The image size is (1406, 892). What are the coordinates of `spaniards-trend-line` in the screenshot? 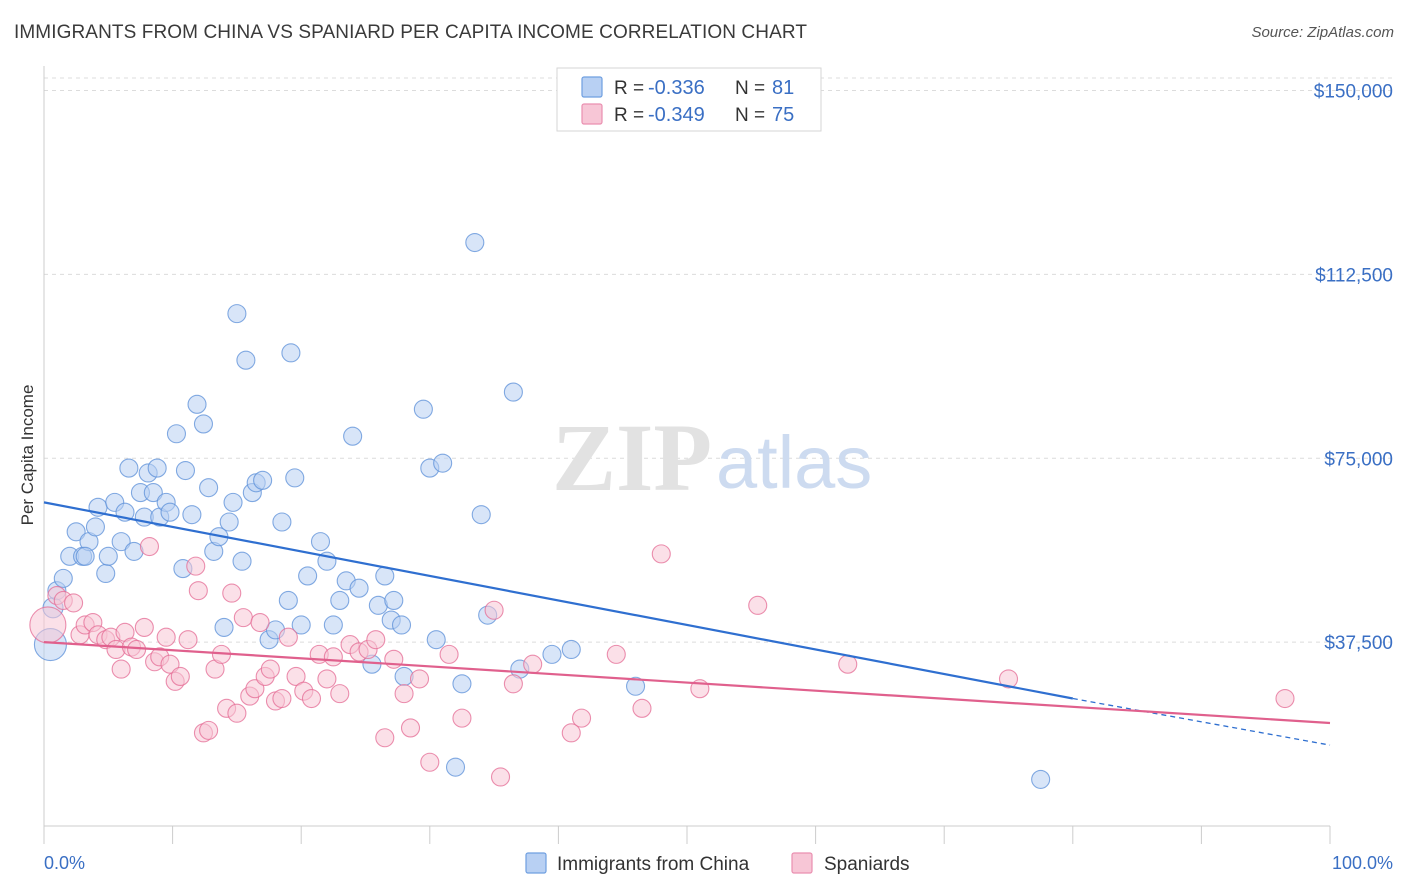 It's located at (687, 683).